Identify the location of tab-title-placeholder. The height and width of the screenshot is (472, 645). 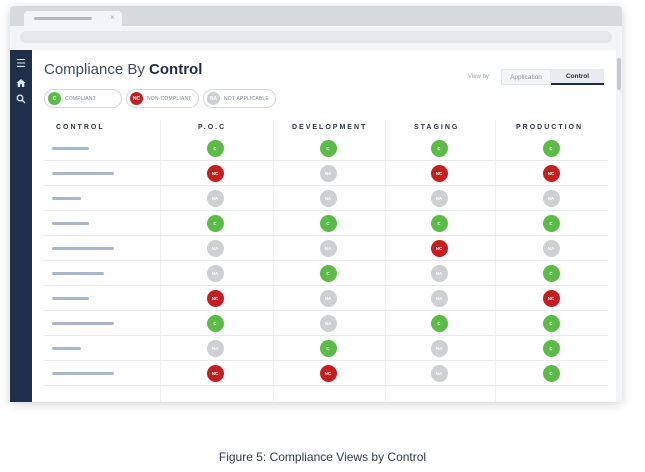
(63, 18).